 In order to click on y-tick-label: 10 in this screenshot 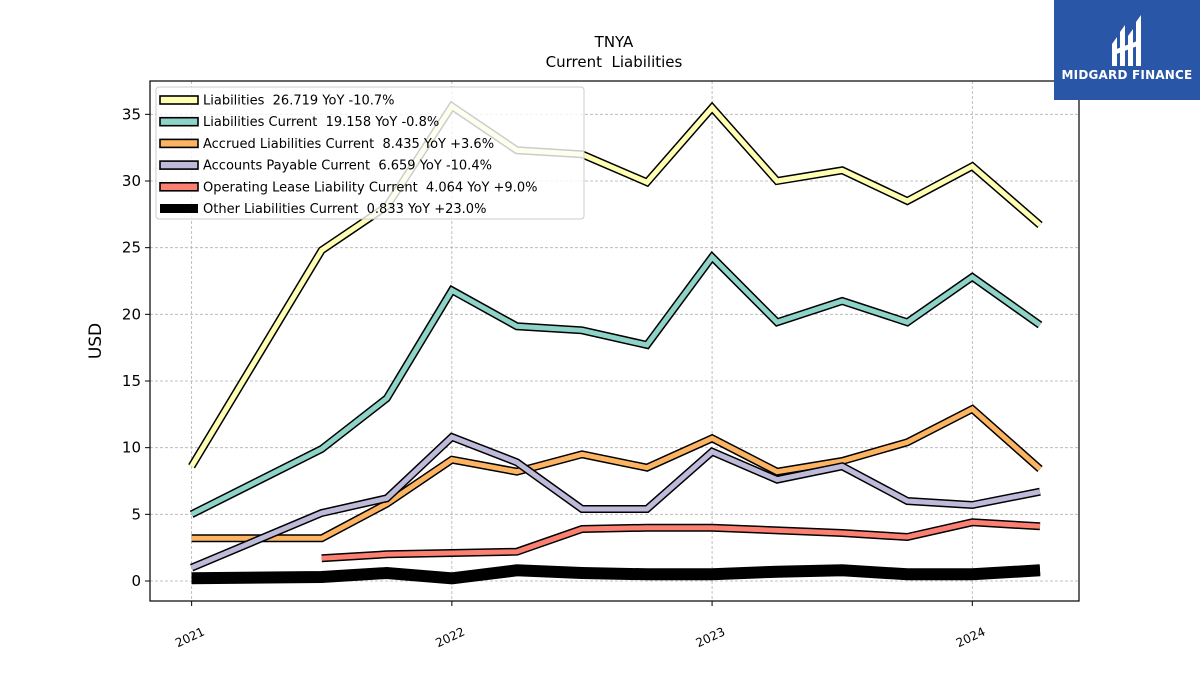, I will do `click(131, 448)`.